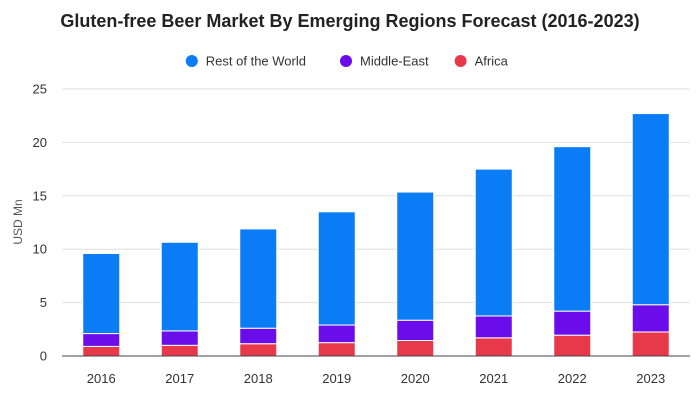 The image size is (700, 400). What do you see at coordinates (40, 249) in the screenshot?
I see `y-tick-label: 10` at bounding box center [40, 249].